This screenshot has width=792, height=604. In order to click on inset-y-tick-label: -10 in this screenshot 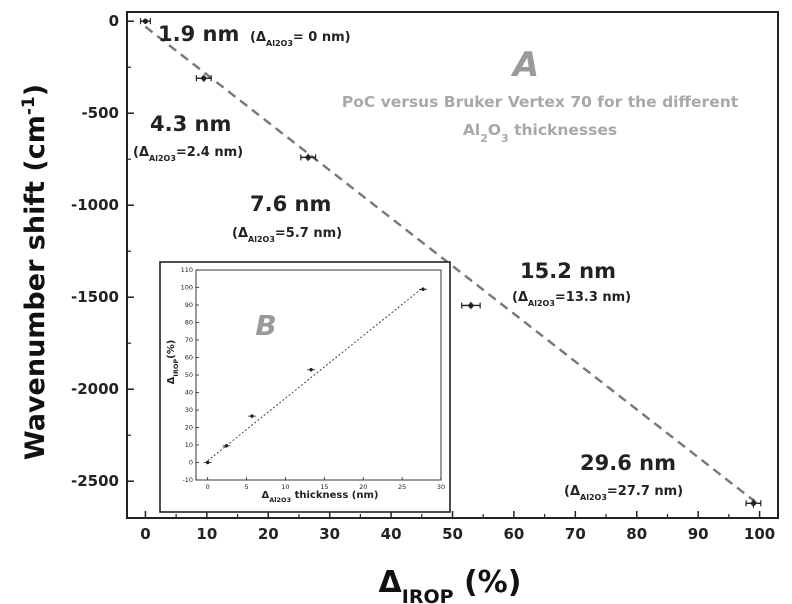, I will do `click(187, 480)`.